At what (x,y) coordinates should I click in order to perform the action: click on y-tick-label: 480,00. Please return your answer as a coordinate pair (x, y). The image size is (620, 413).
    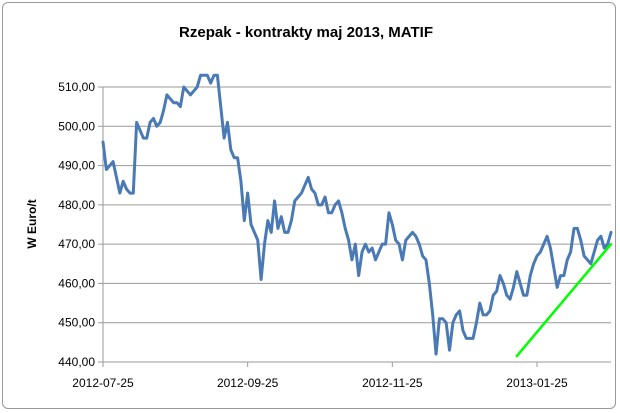
    Looking at the image, I should click on (76, 205).